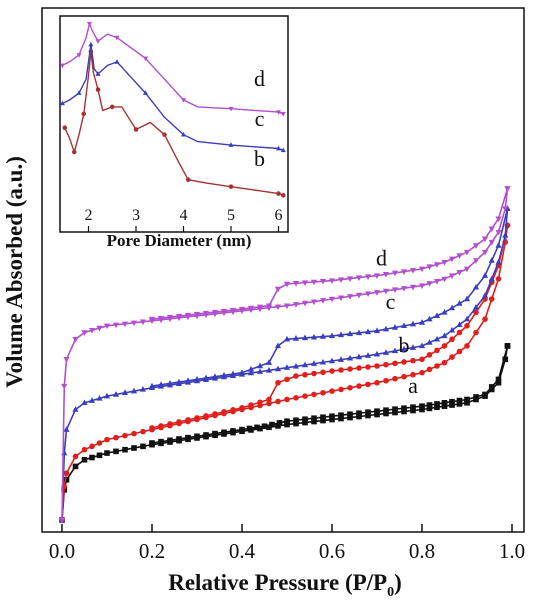 The width and height of the screenshot is (534, 602). What do you see at coordinates (330, 254) in the screenshot?
I see `series-d-desorption-line` at bounding box center [330, 254].